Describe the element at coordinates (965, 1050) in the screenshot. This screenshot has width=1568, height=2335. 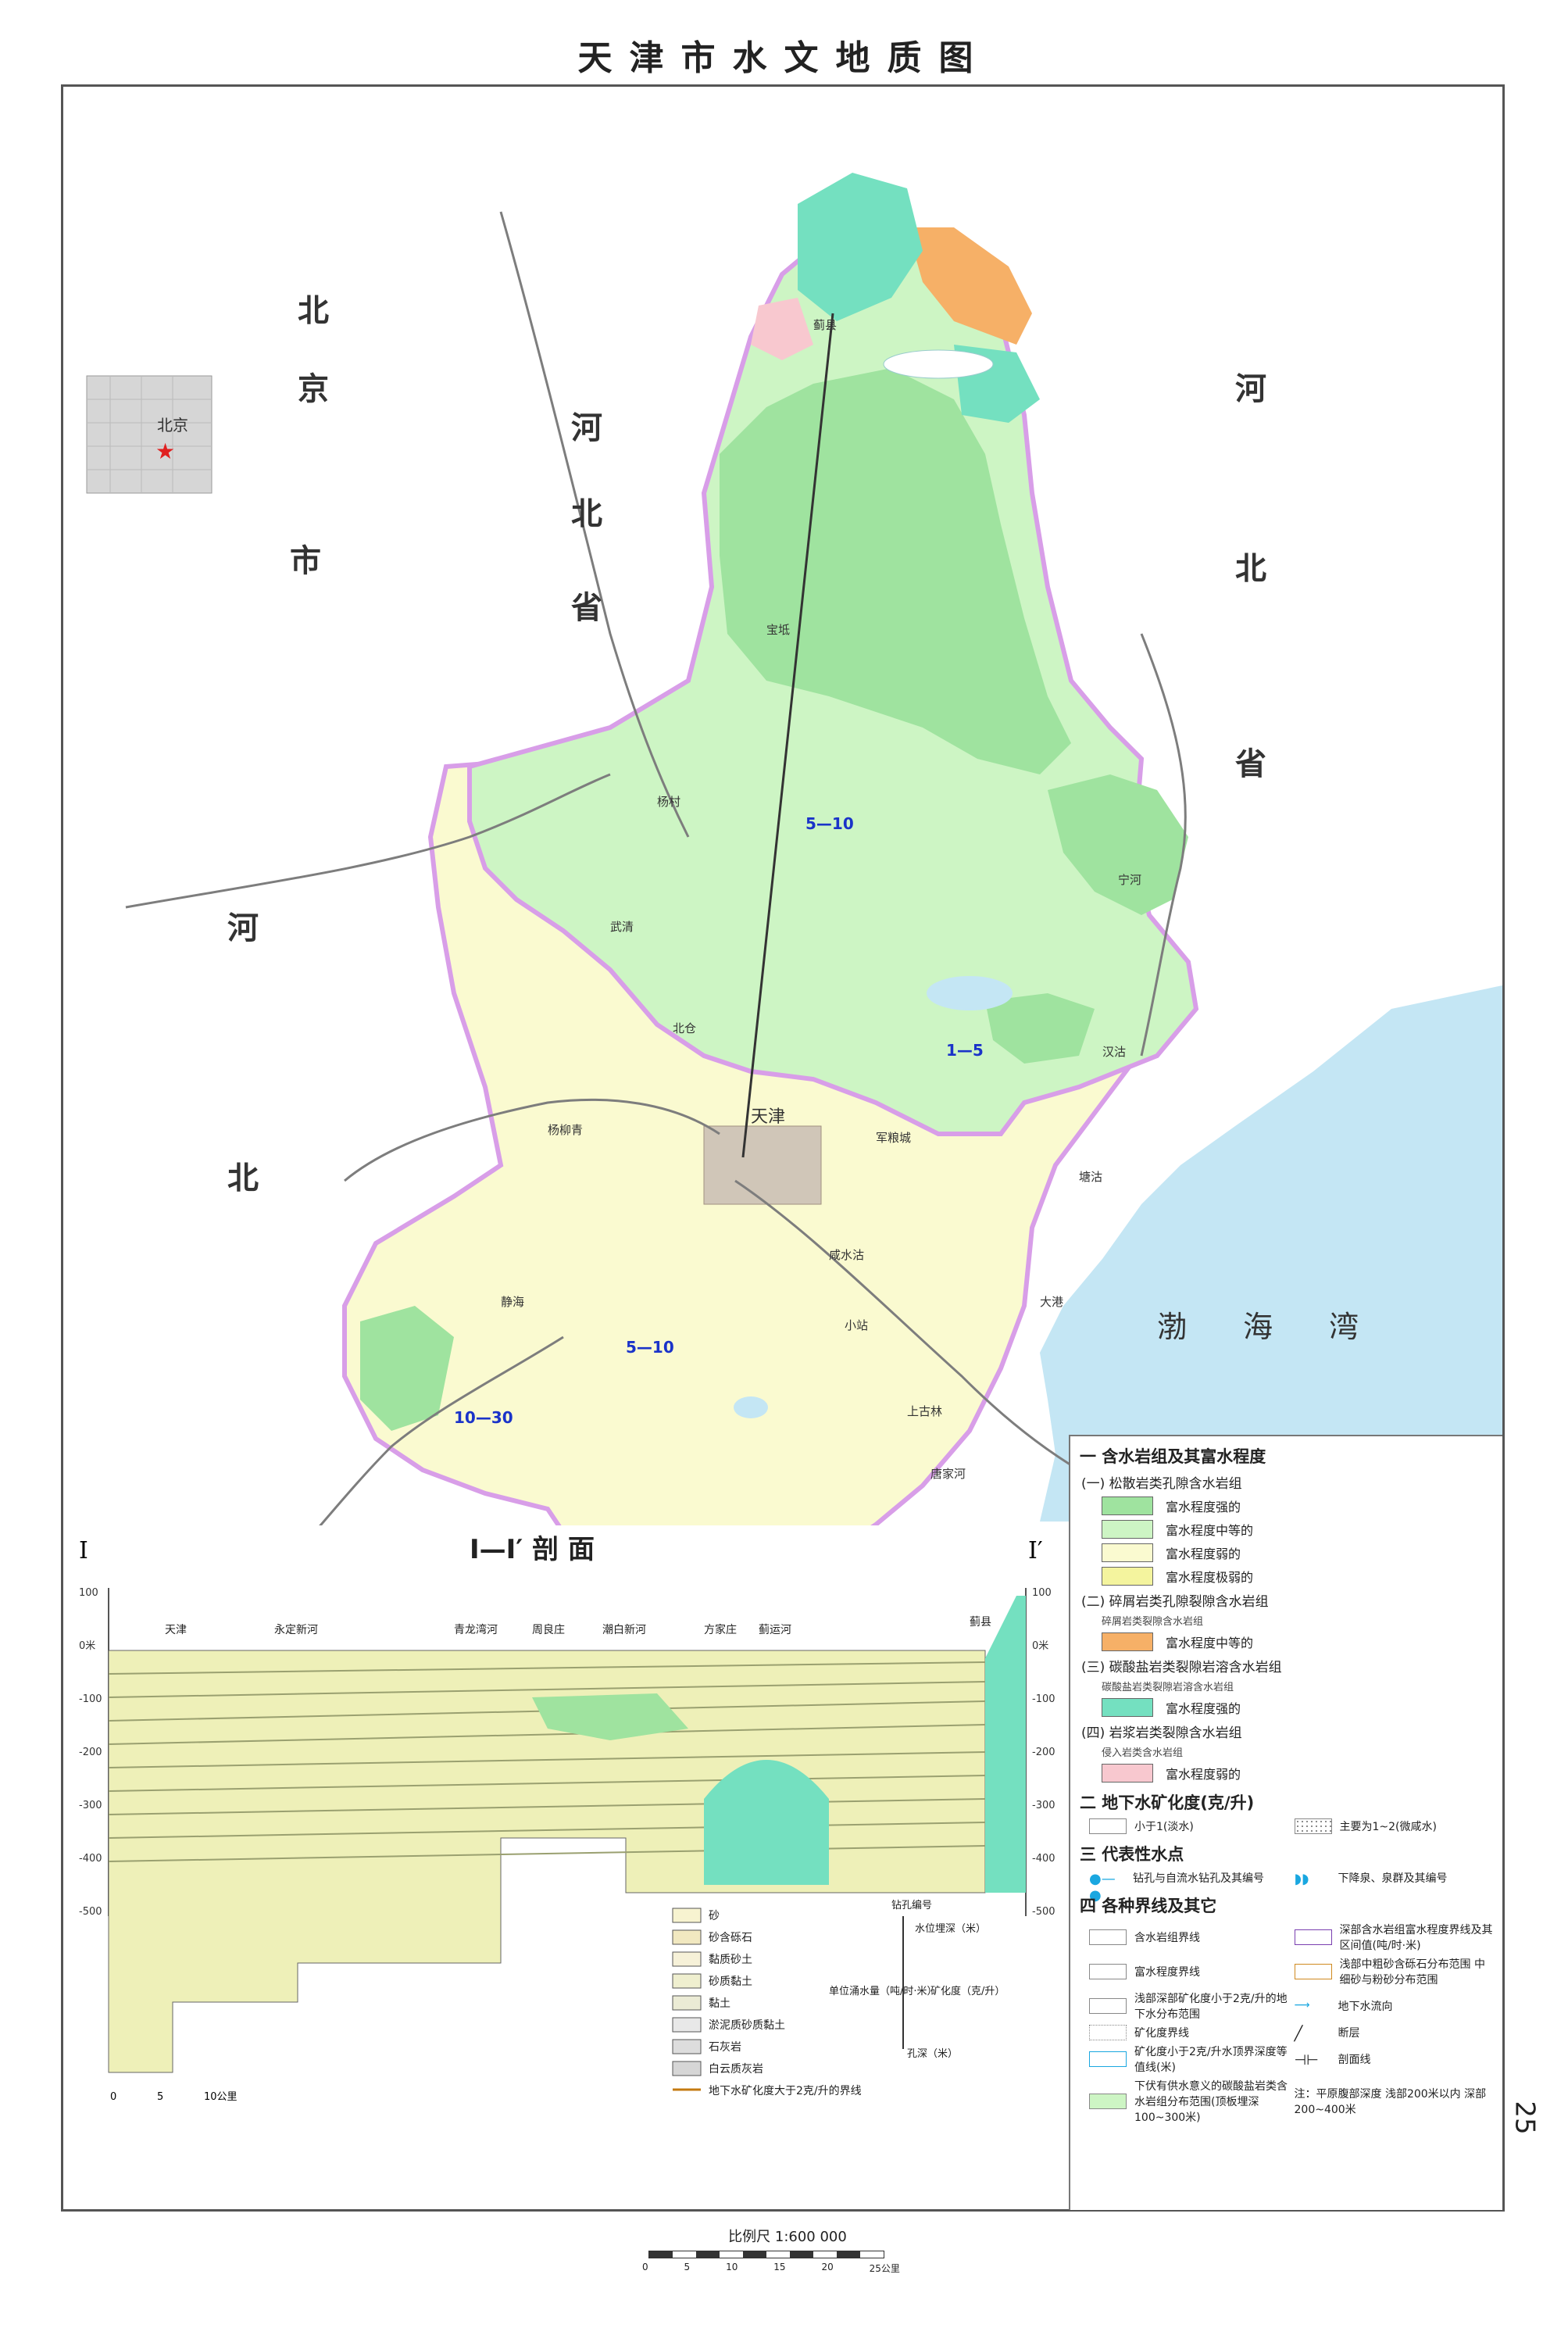
I see `zone-label-1: 1—5` at that location.